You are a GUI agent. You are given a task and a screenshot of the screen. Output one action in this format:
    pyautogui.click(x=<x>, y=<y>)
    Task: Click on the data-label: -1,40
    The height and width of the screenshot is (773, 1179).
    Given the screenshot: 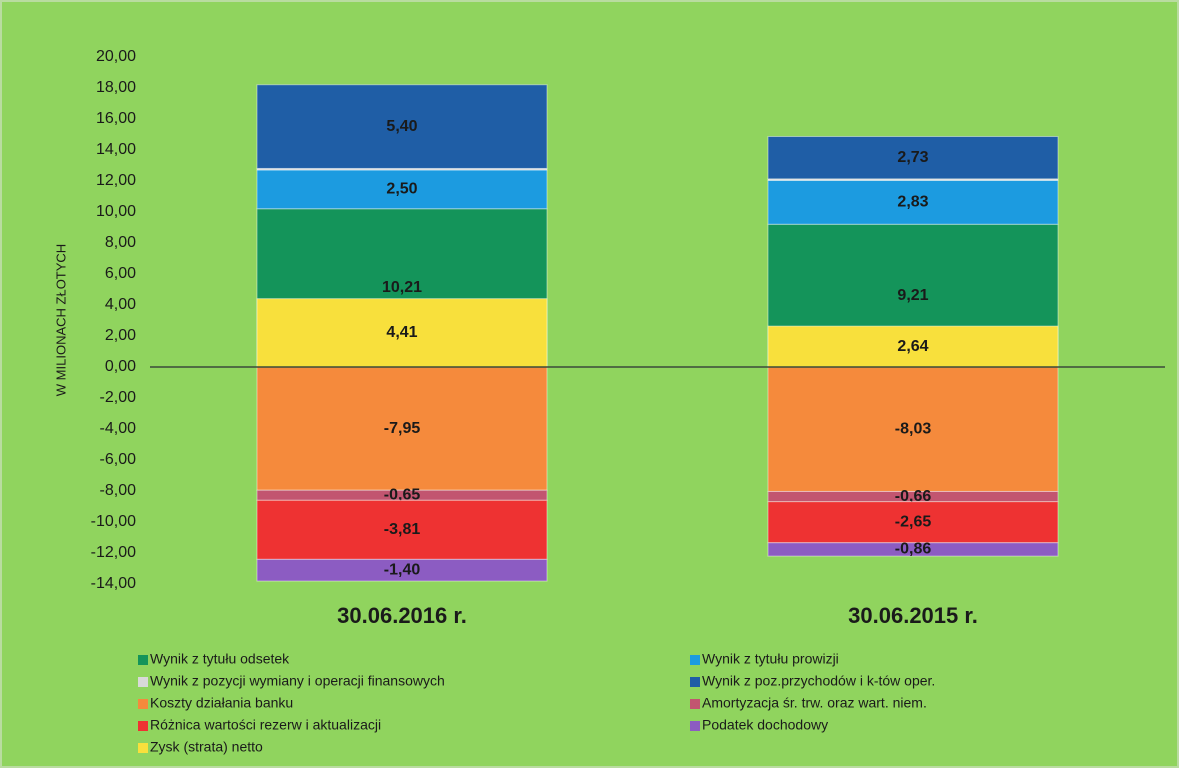 What is the action you would take?
    pyautogui.click(x=402, y=569)
    